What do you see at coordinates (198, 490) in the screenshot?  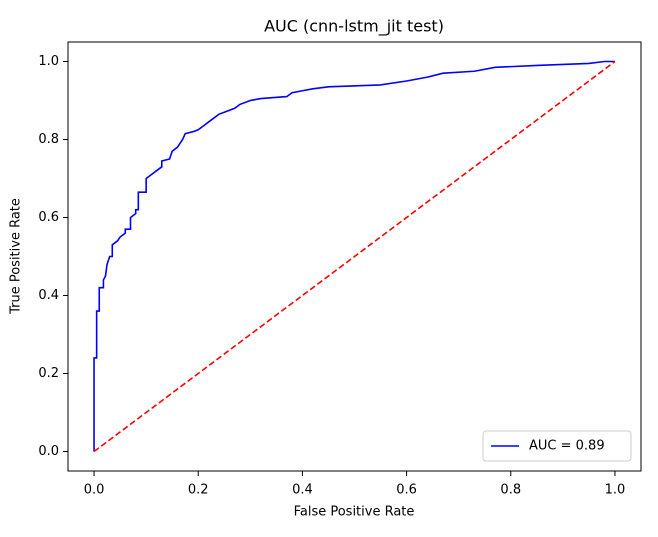 I see `x-tick-label: 0.2` at bounding box center [198, 490].